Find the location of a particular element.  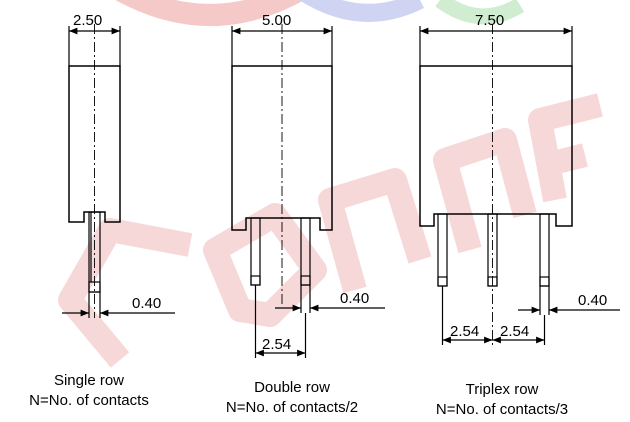

double-caption-line1: Double row is located at coordinates (292, 387).